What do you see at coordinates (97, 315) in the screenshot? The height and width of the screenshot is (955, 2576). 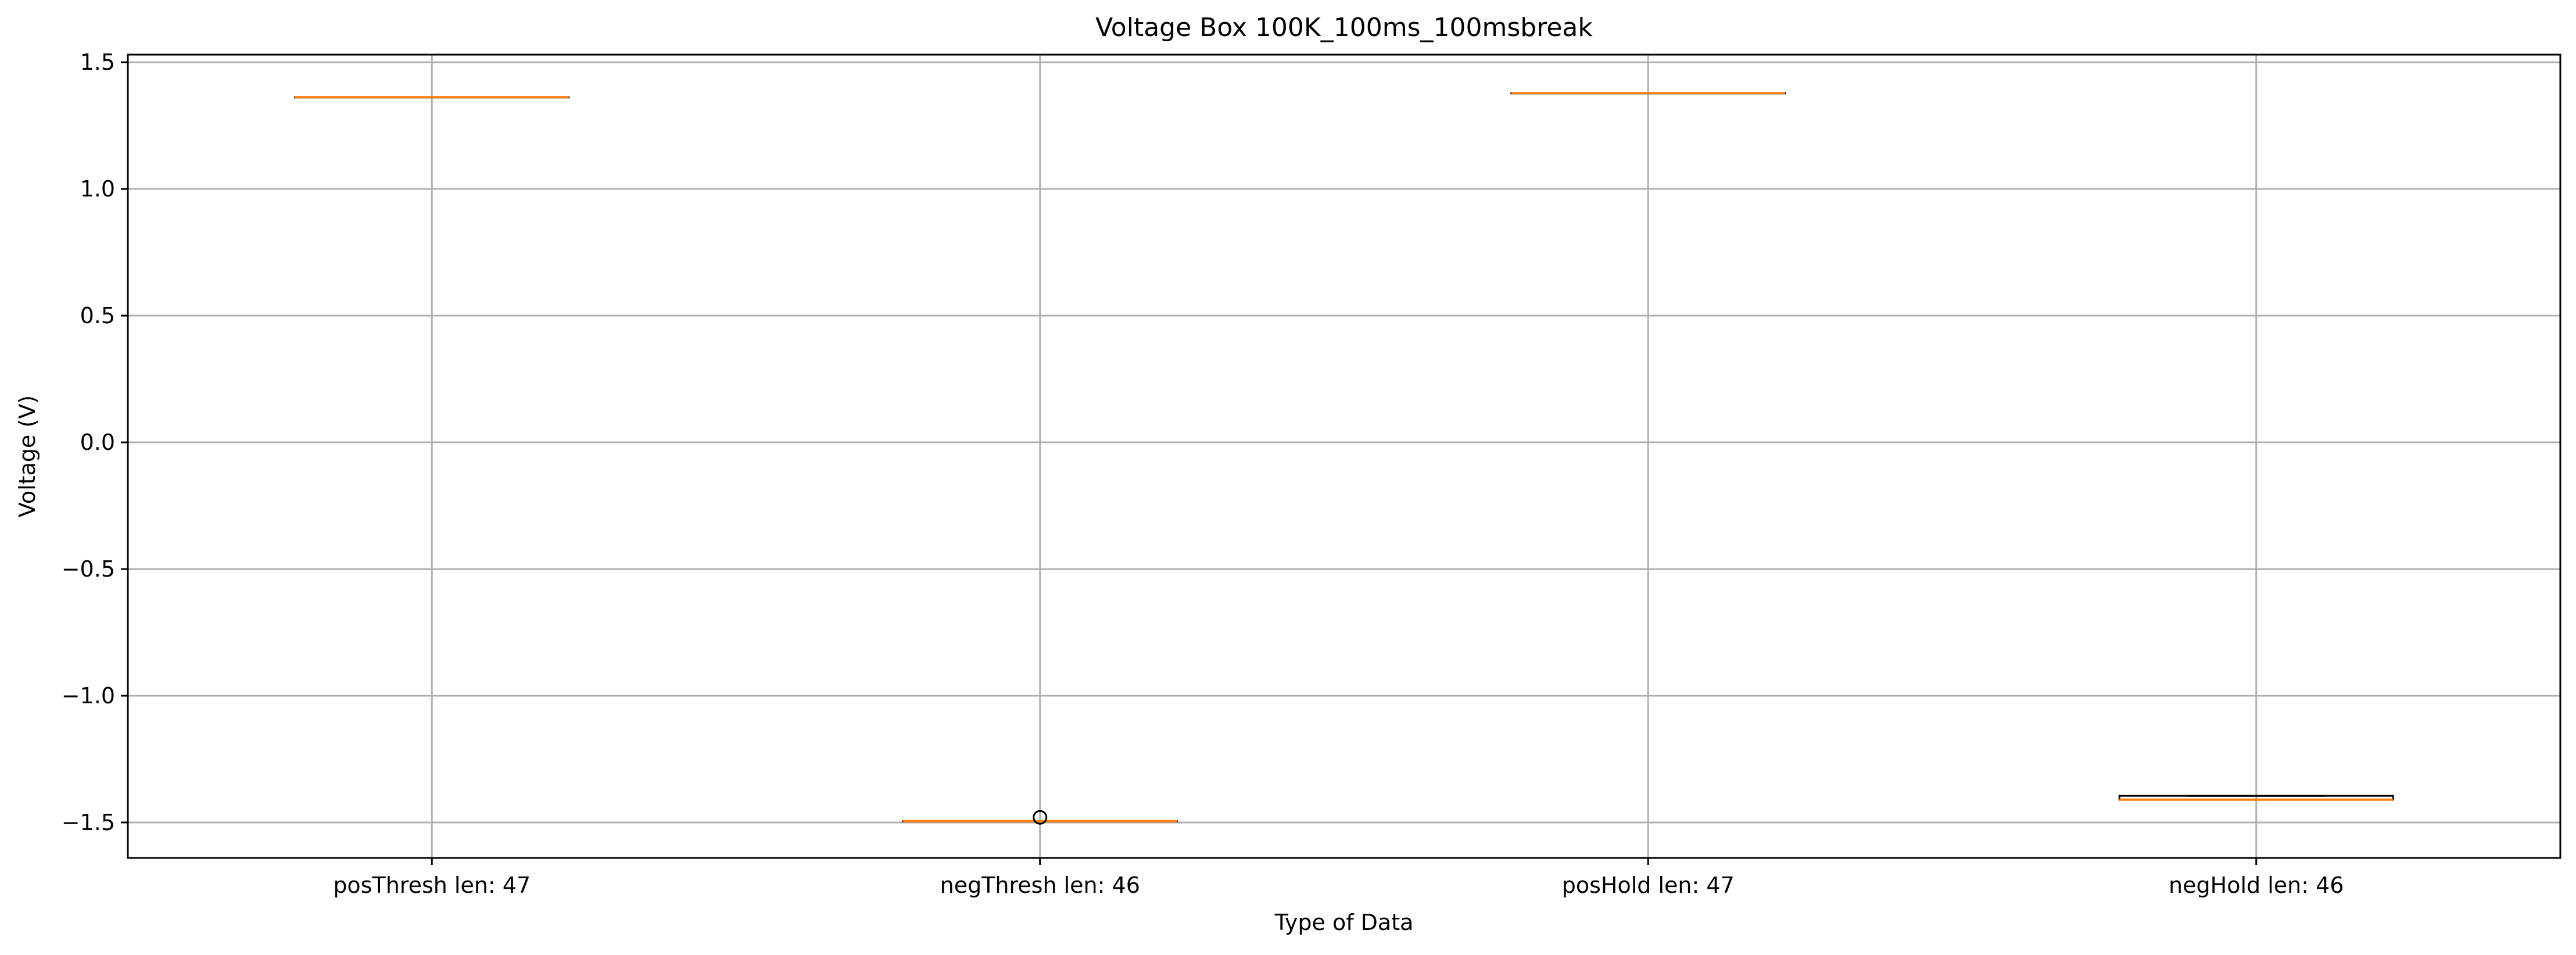 I see `y-tick-label: 0.5` at bounding box center [97, 315].